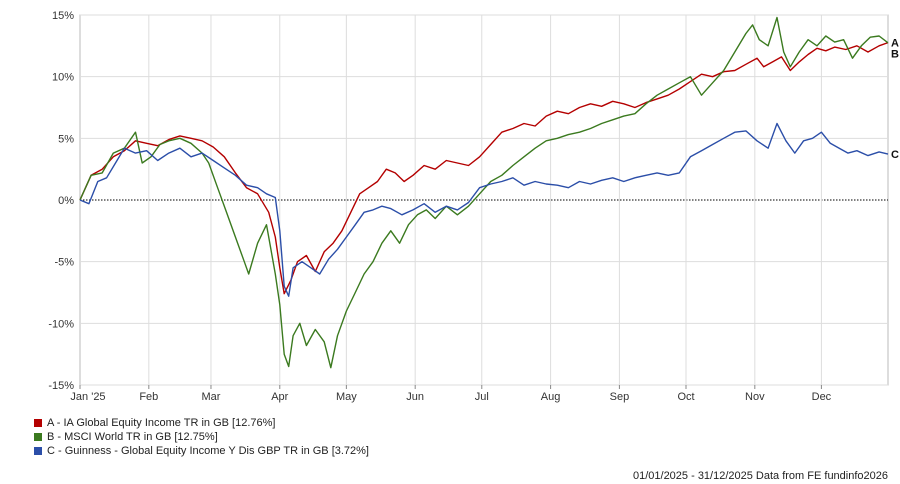 This screenshot has width=900, height=484. I want to click on legend-item-b: B - MSCI World TR in GB [12.75%], so click(201, 437).